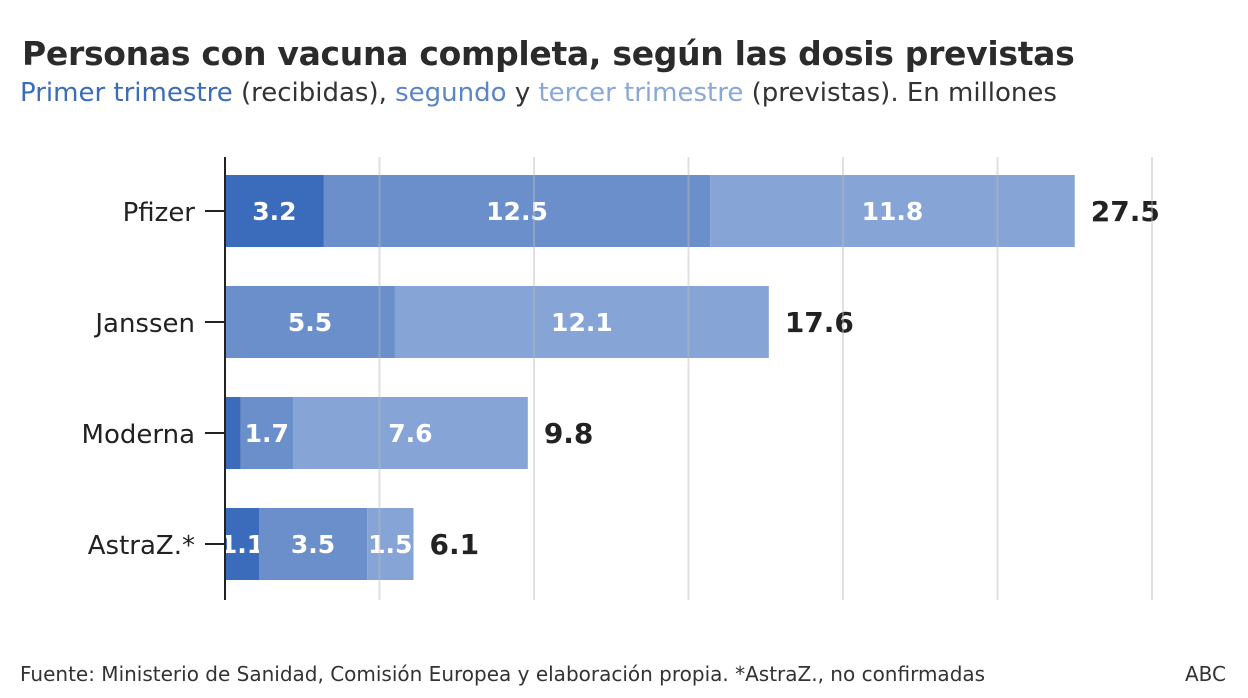  I want to click on subtitle-part: Primer trimestre, so click(126, 93).